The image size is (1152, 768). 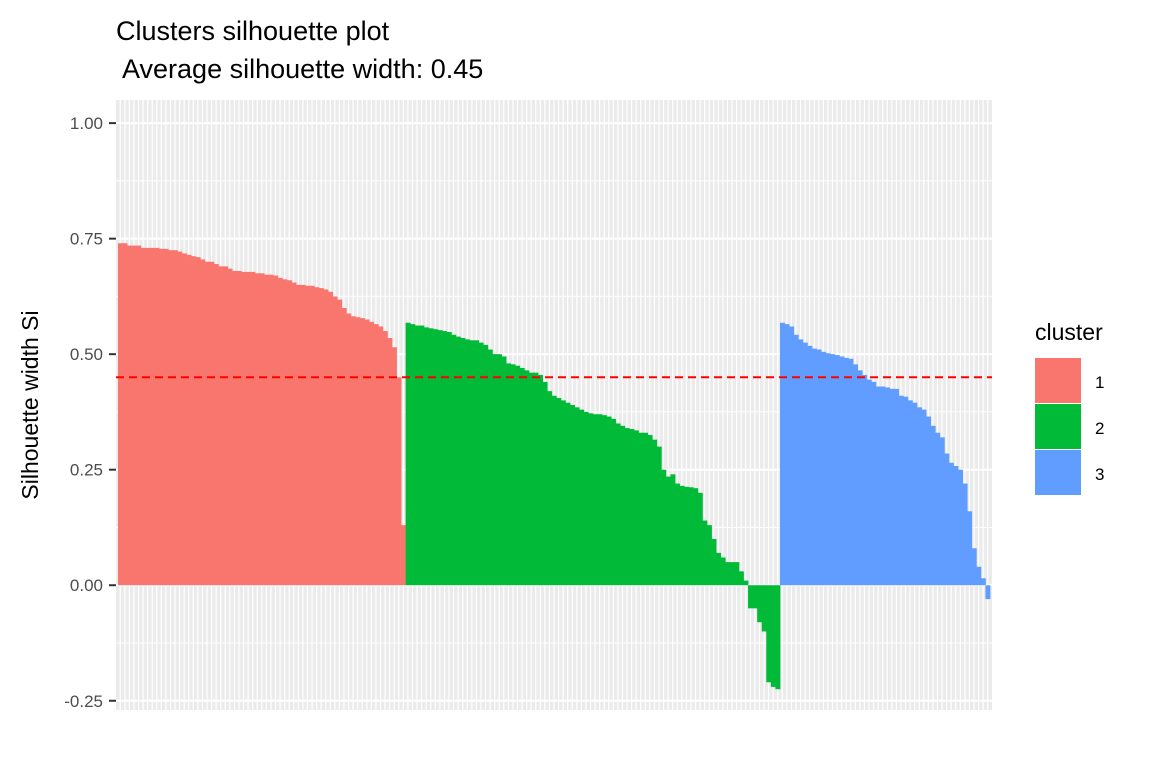 What do you see at coordinates (83, 701) in the screenshot?
I see `y-tick-label: -0.25` at bounding box center [83, 701].